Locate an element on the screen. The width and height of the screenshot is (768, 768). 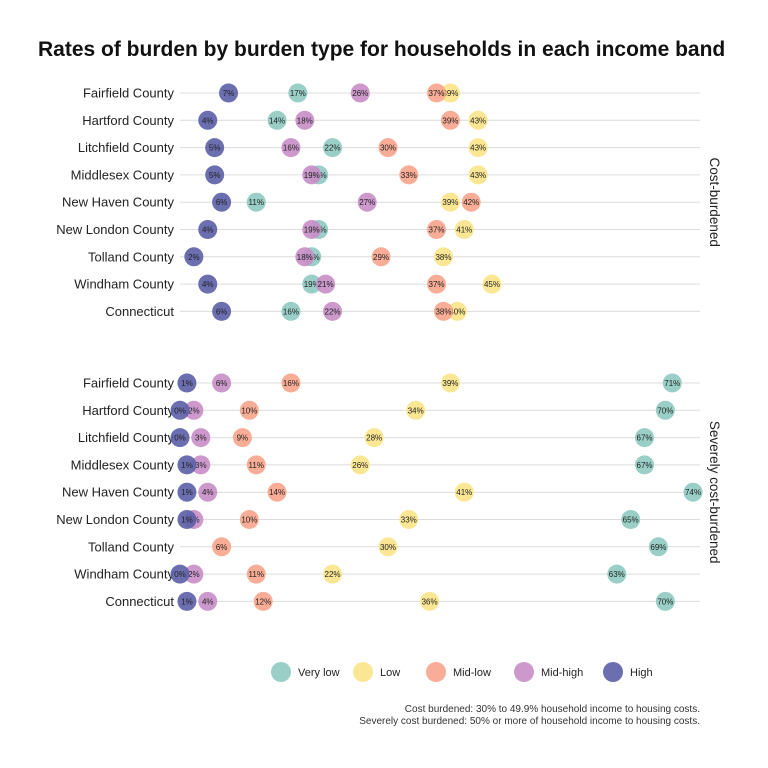
data-label: 16% is located at coordinates (291, 383).